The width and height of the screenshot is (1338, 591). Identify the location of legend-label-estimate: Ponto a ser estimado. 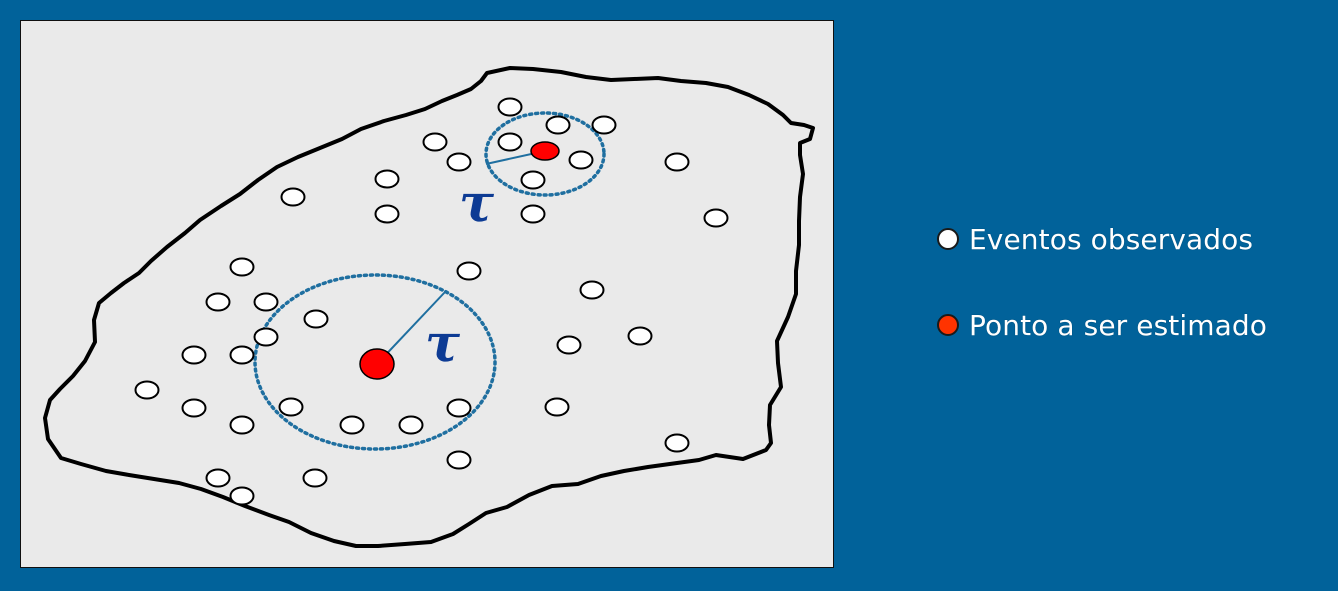
(1118, 325).